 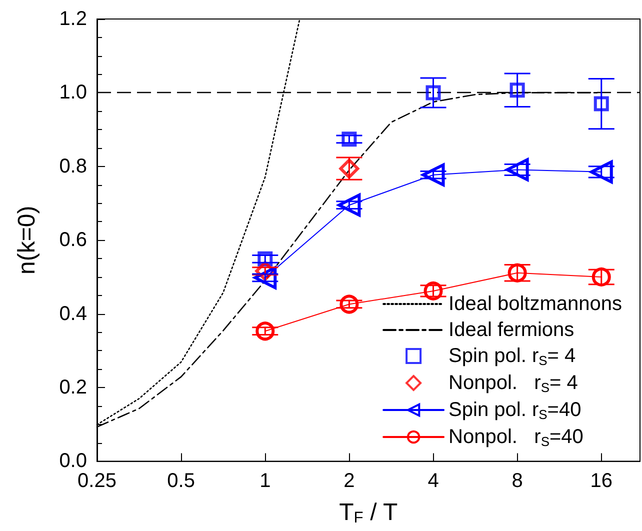 I want to click on y-tick-label: 0.6, so click(x=73, y=240).